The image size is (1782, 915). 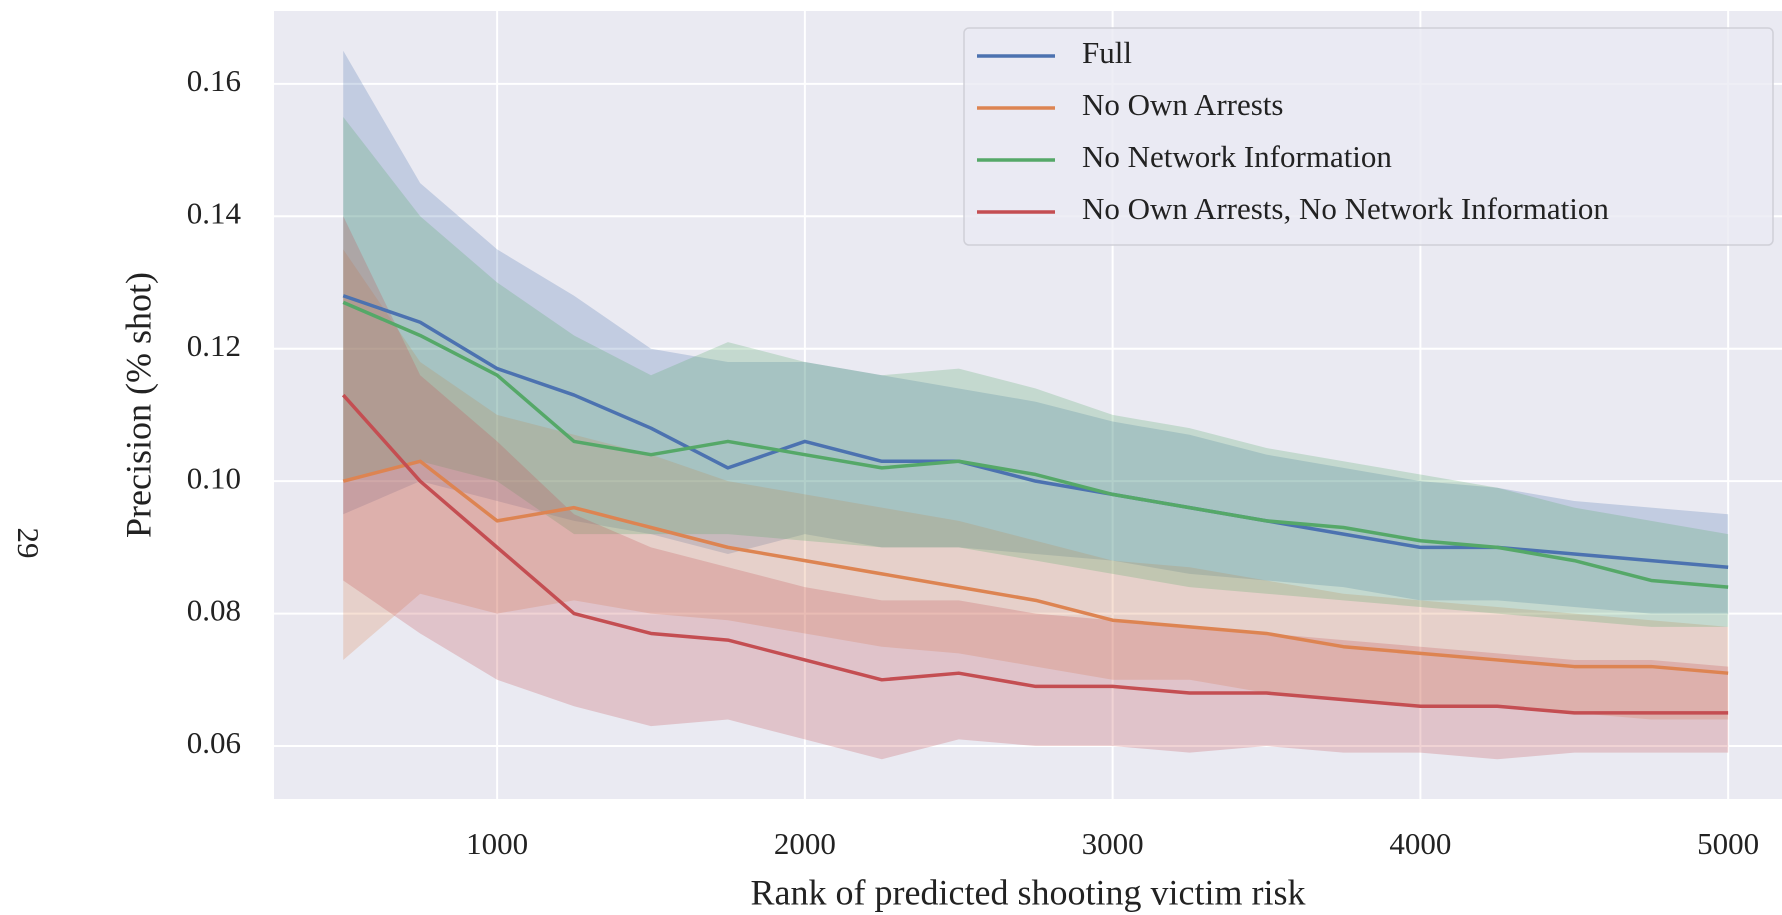 What do you see at coordinates (1113, 843) in the screenshot?
I see `x-tick-label: 3000` at bounding box center [1113, 843].